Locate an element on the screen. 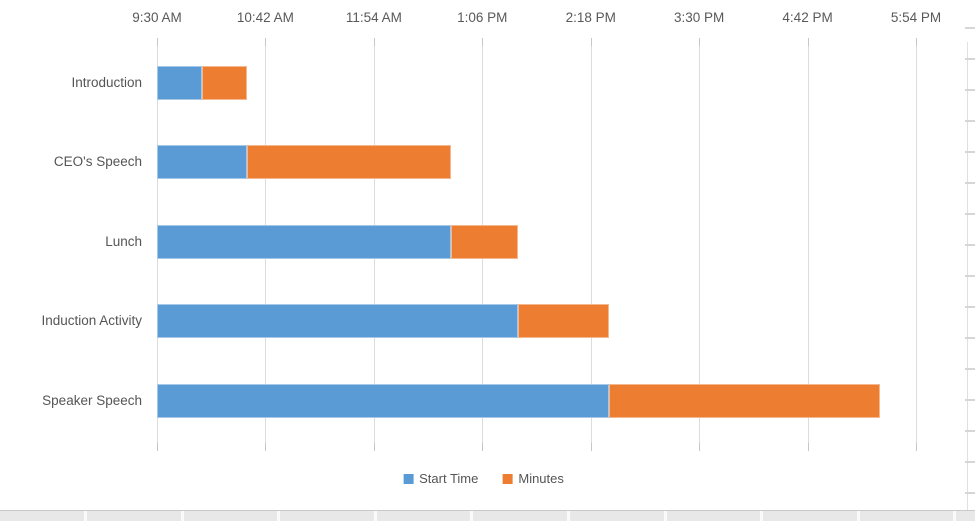 This screenshot has width=975, height=521. legend-label: Start Time is located at coordinates (449, 478).